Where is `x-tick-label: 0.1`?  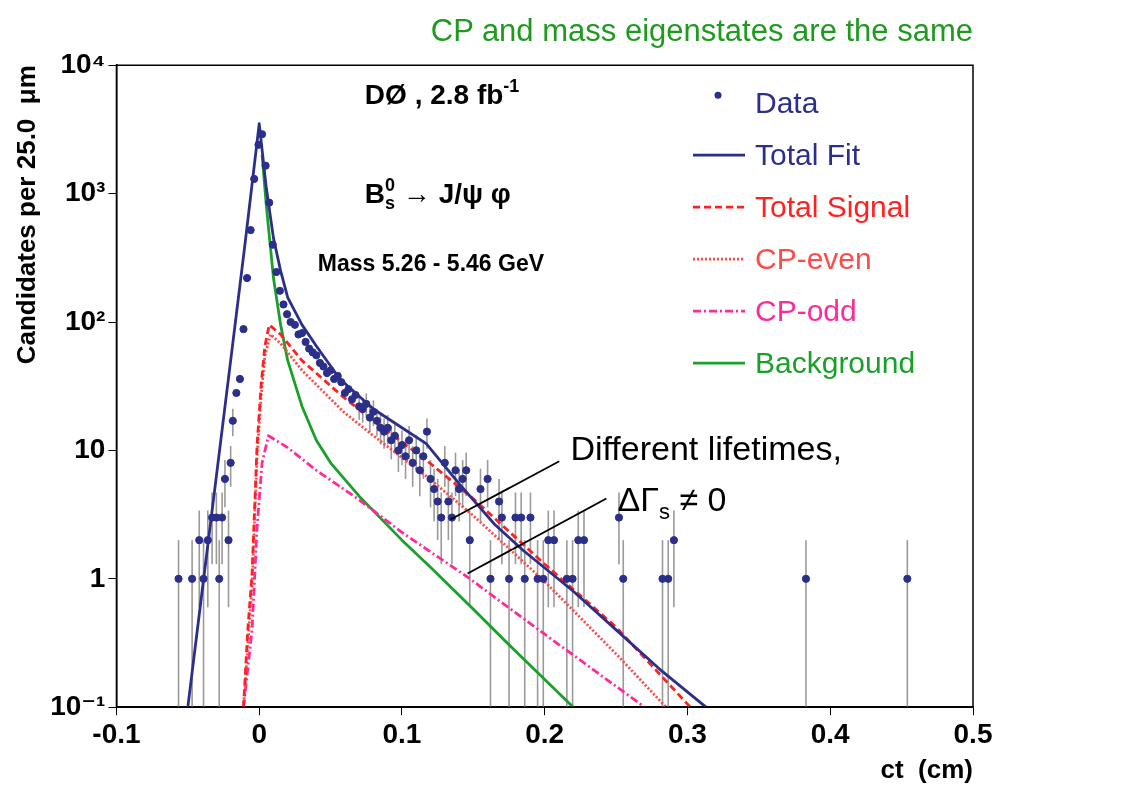 x-tick-label: 0.1 is located at coordinates (402, 733).